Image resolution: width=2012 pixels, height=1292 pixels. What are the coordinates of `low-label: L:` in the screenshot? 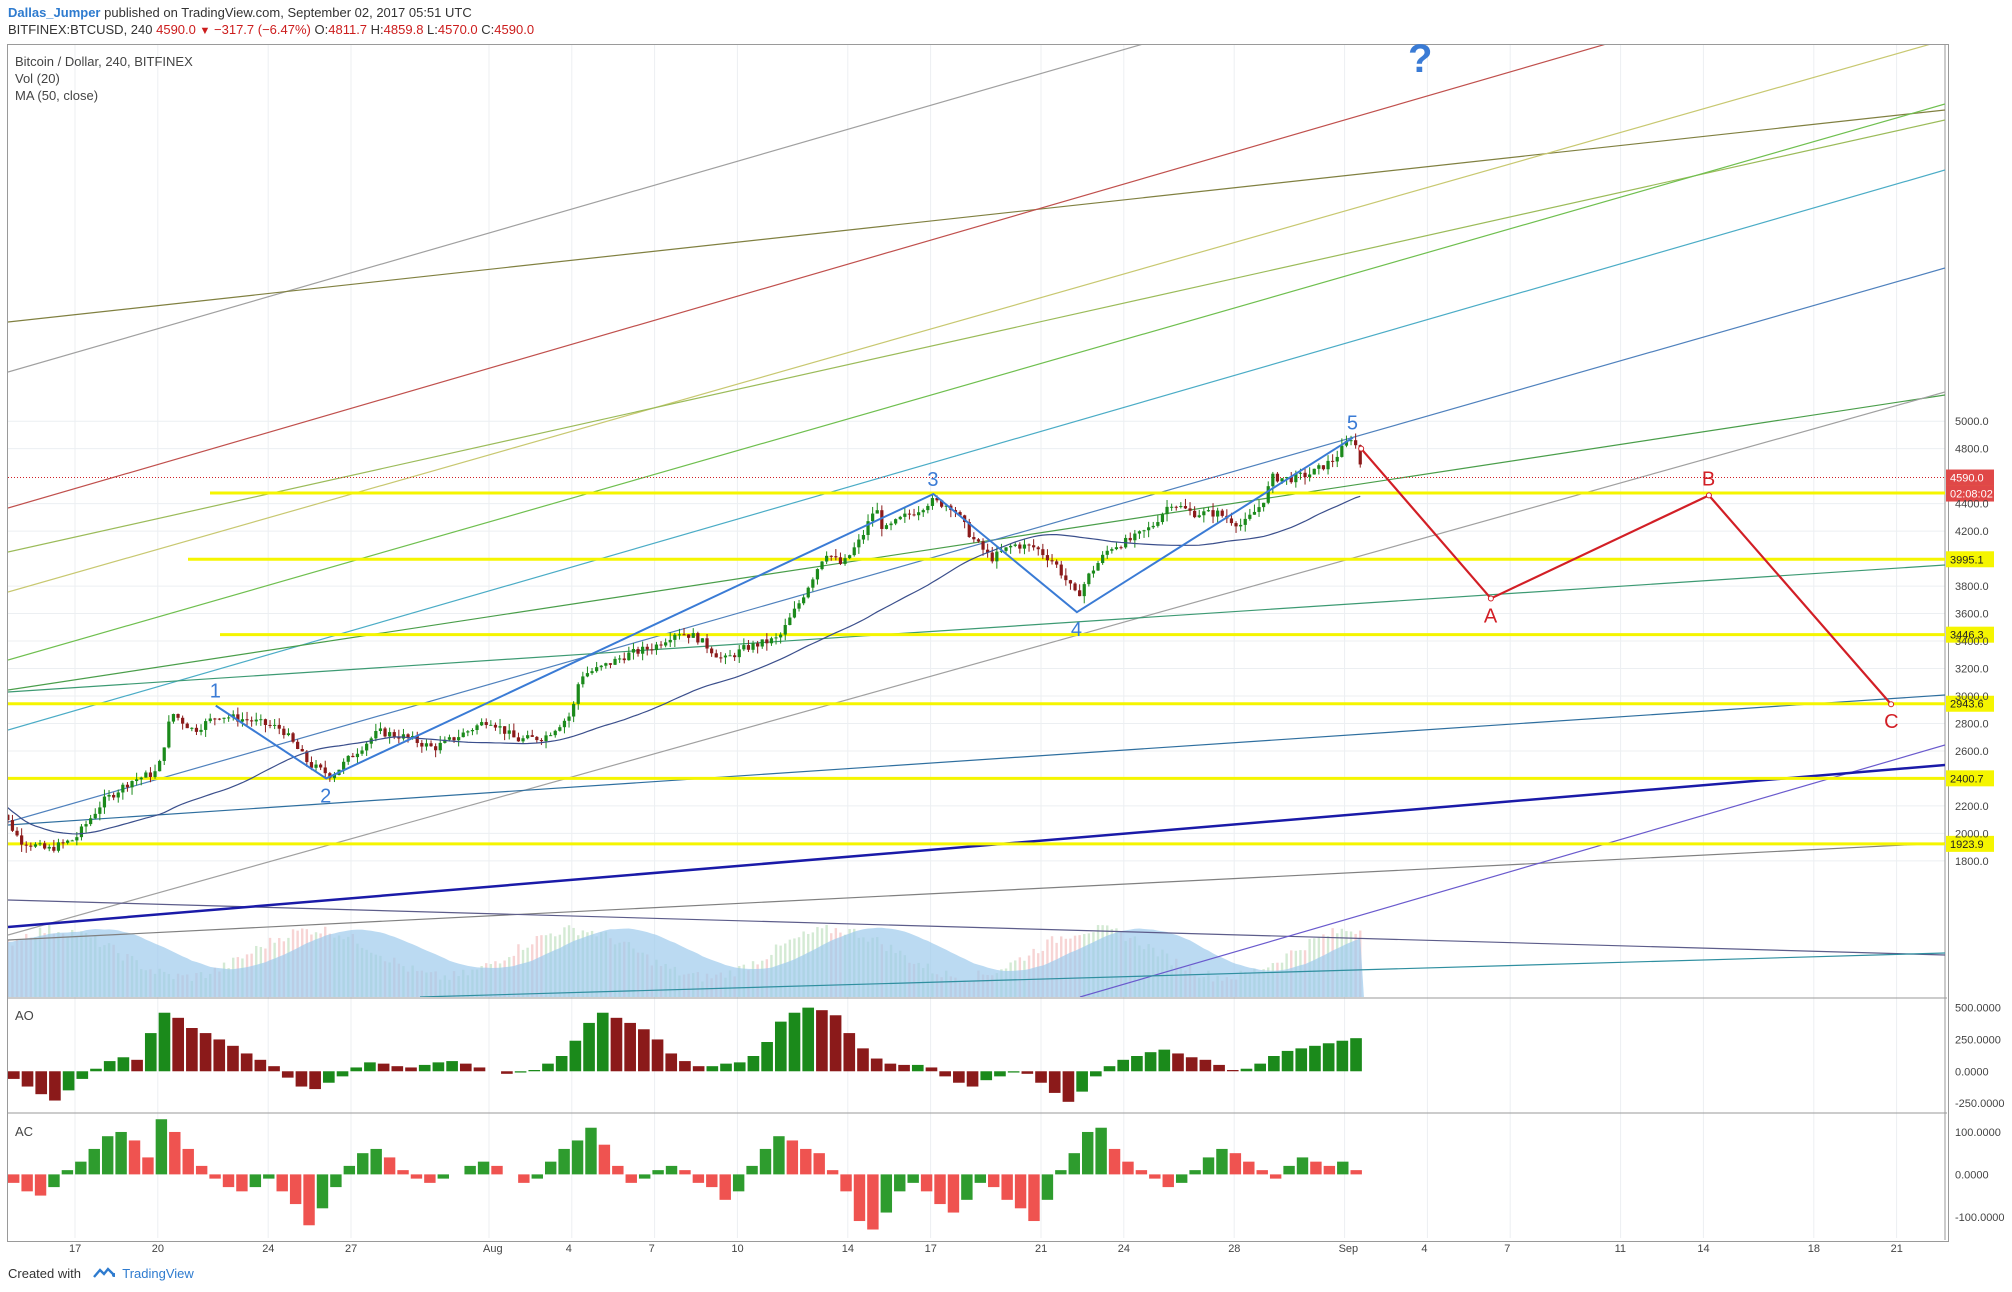 It's located at (432, 29).